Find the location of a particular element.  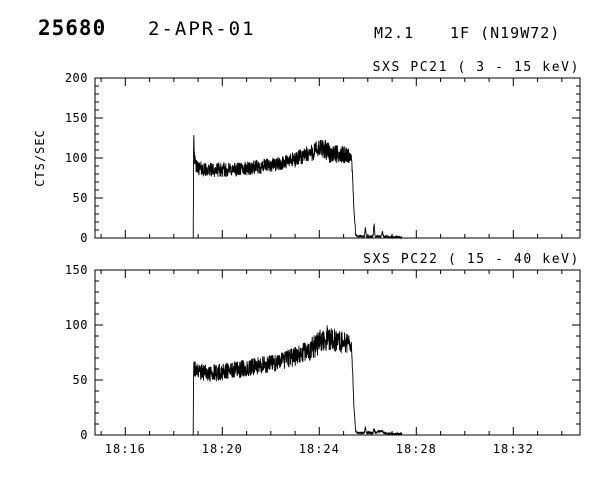

x-tick-label: 18:28 is located at coordinates (416, 449).